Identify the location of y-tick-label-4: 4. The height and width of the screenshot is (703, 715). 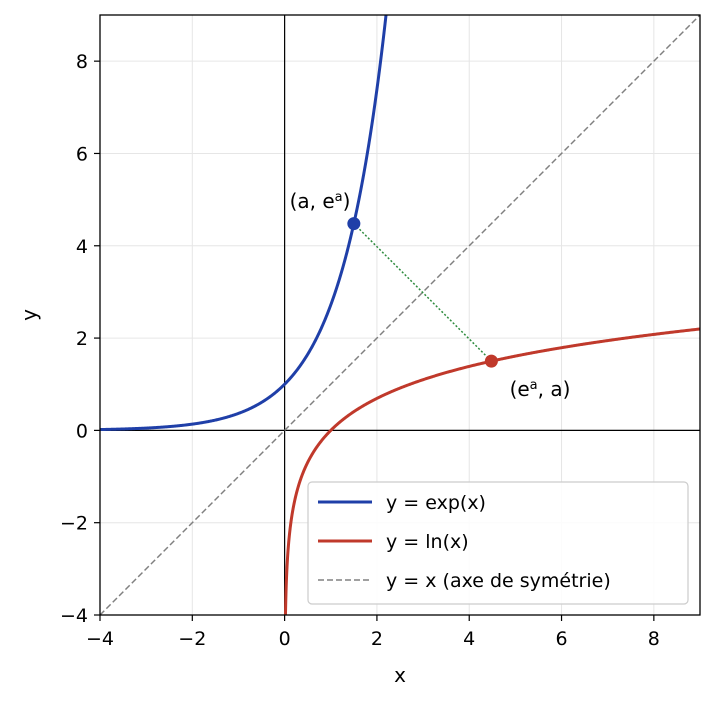
(82, 247).